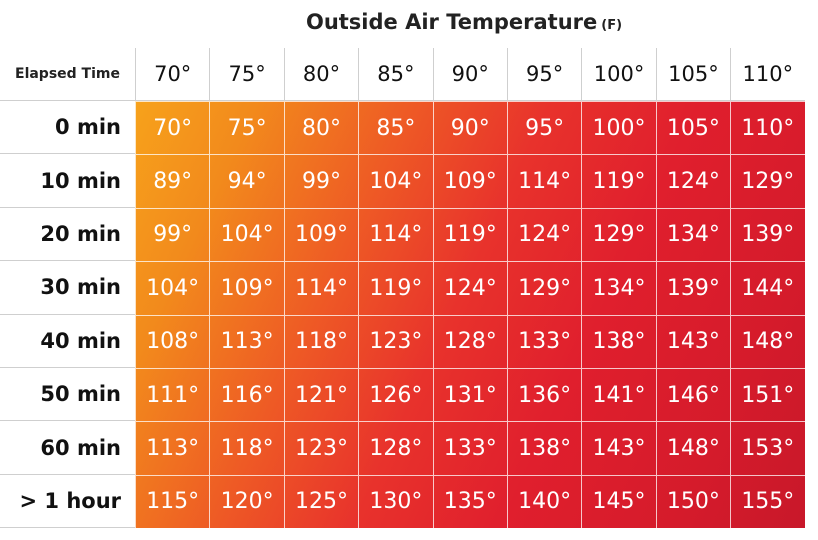 The height and width of the screenshot is (540, 818). I want to click on row-label: 10 min, so click(67, 181).